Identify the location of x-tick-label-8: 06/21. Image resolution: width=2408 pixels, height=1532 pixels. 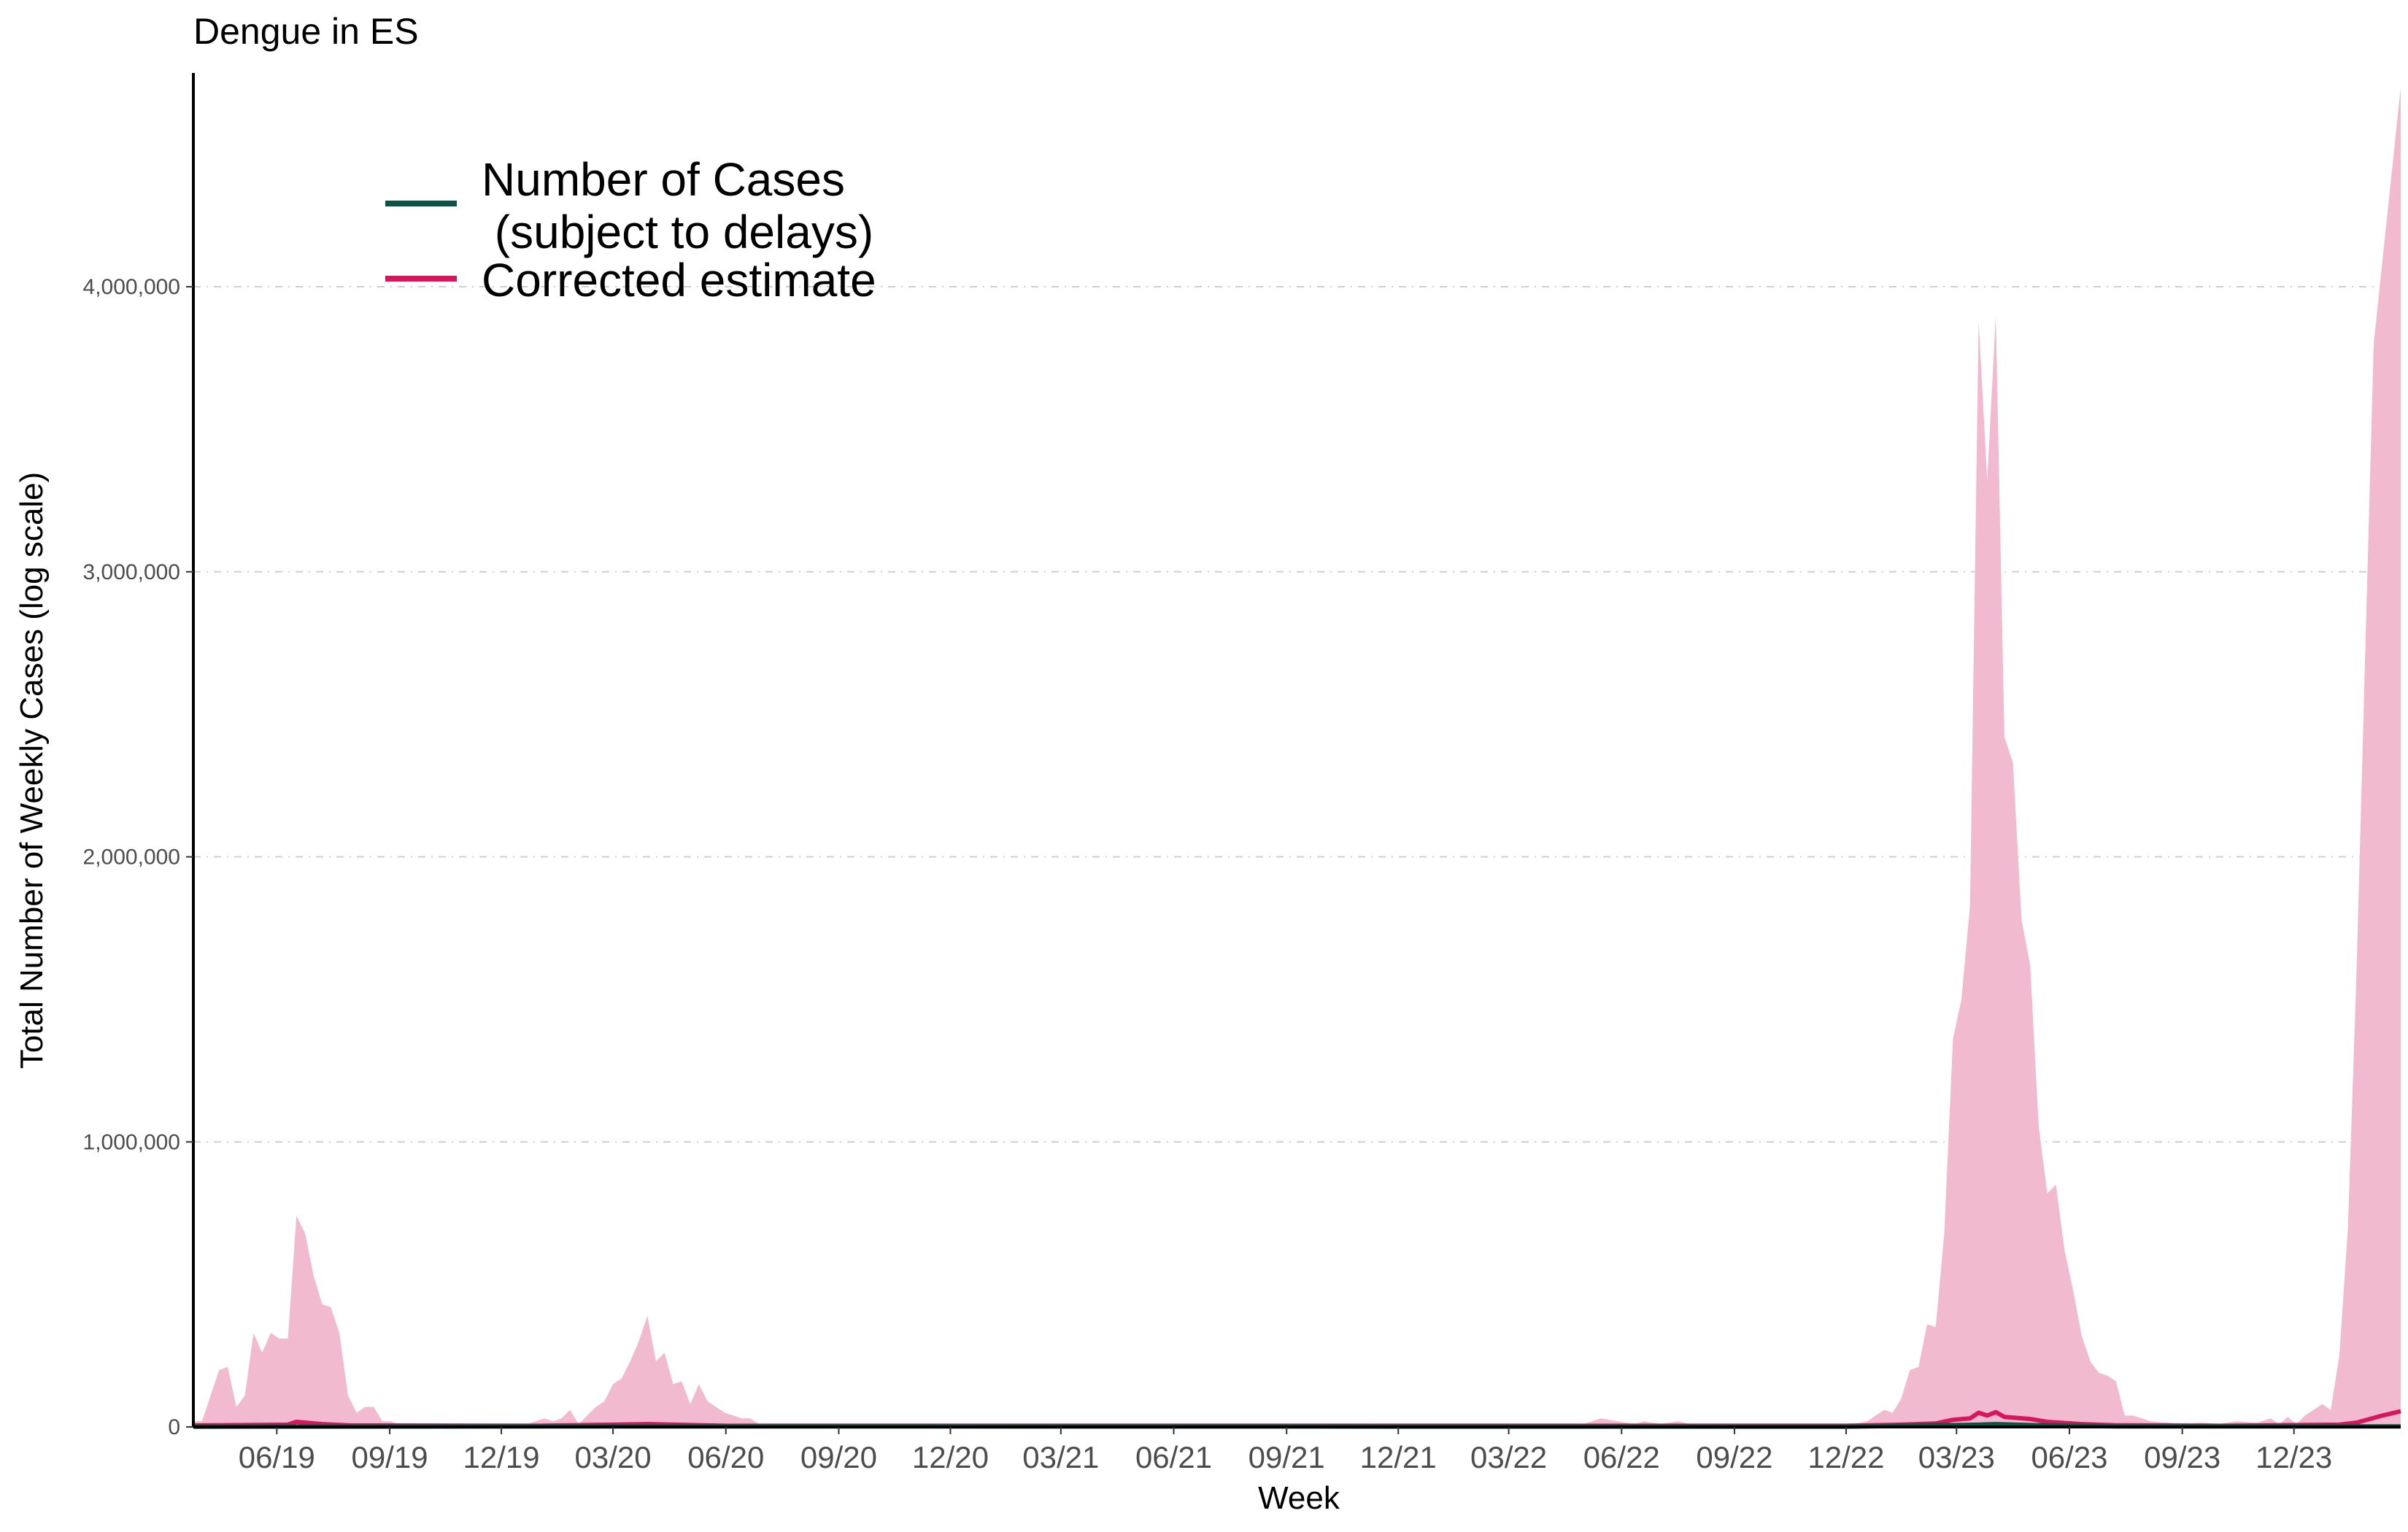
(1173, 1457).